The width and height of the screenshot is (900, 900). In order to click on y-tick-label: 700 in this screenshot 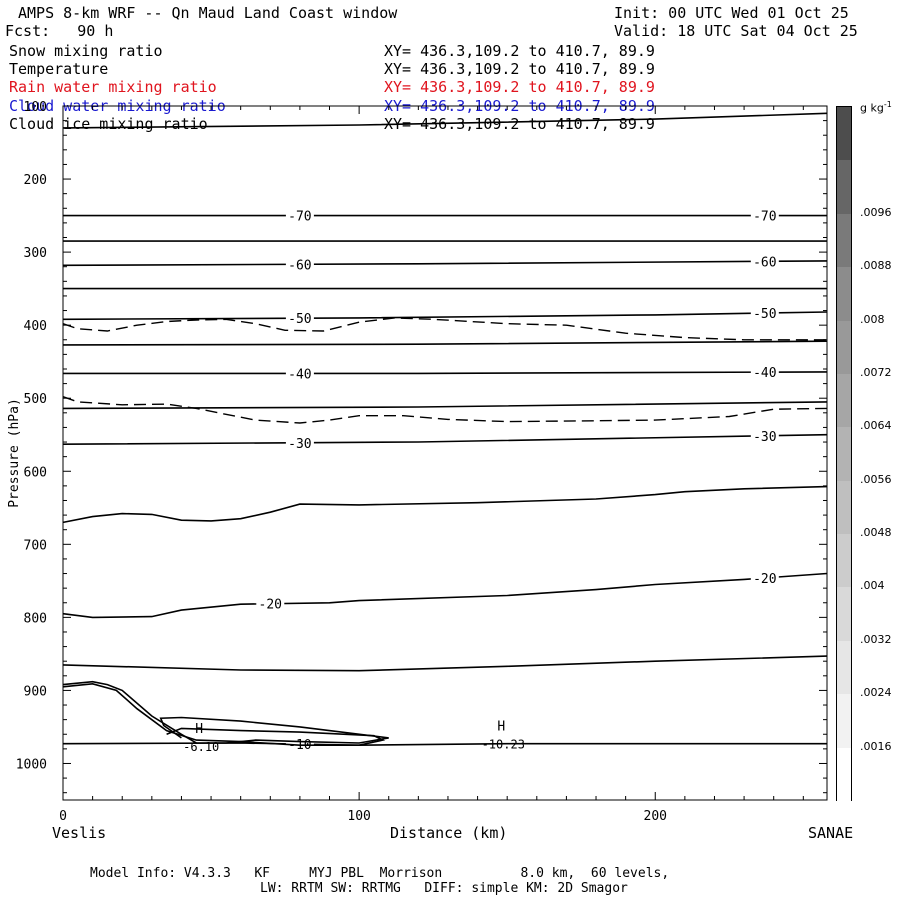, I will do `click(35, 545)`.